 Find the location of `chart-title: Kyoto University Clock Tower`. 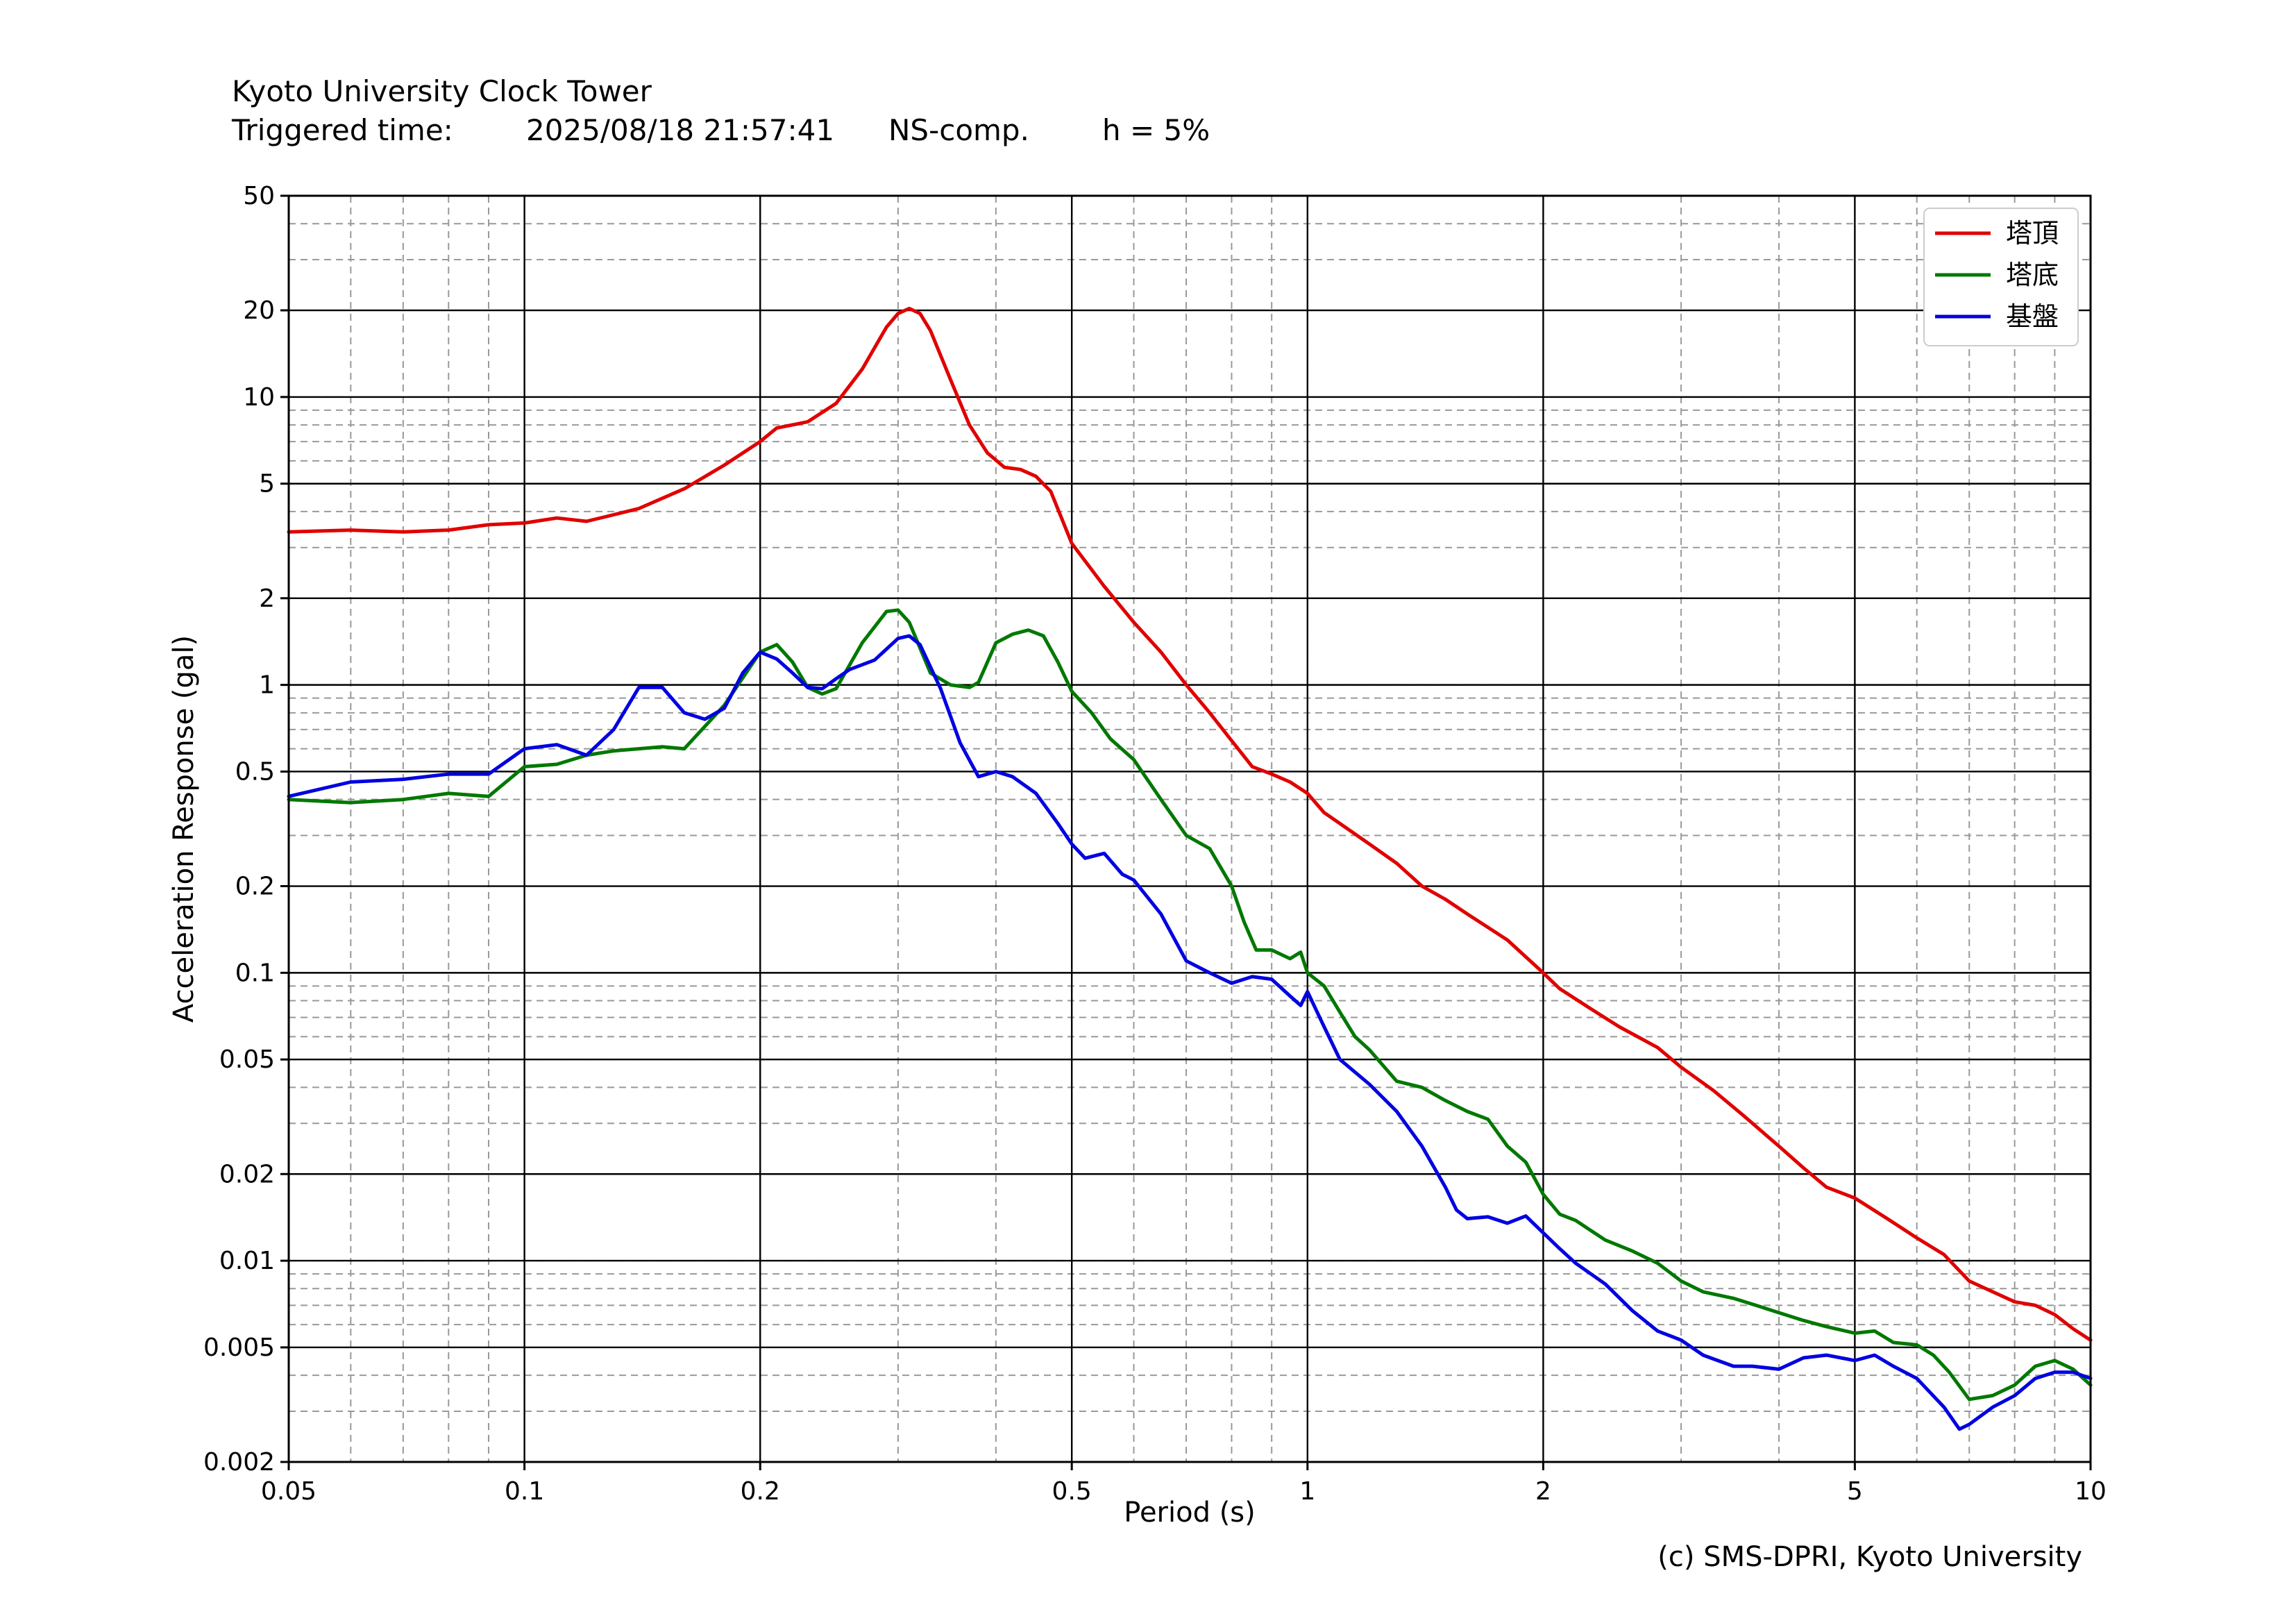

chart-title: Kyoto University Clock Tower is located at coordinates (442, 91).